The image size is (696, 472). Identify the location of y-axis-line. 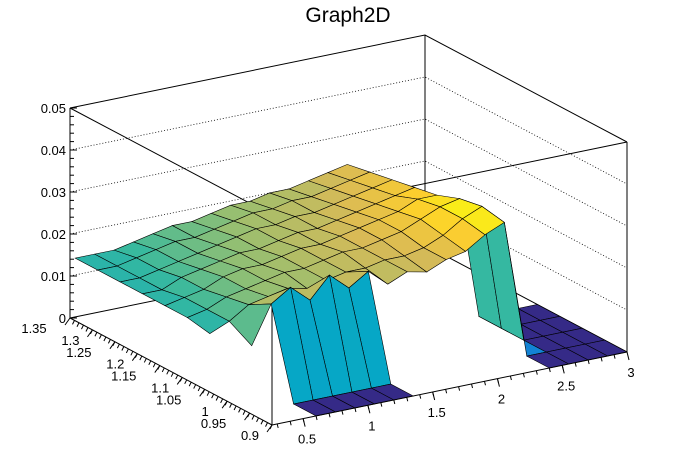
(171, 371).